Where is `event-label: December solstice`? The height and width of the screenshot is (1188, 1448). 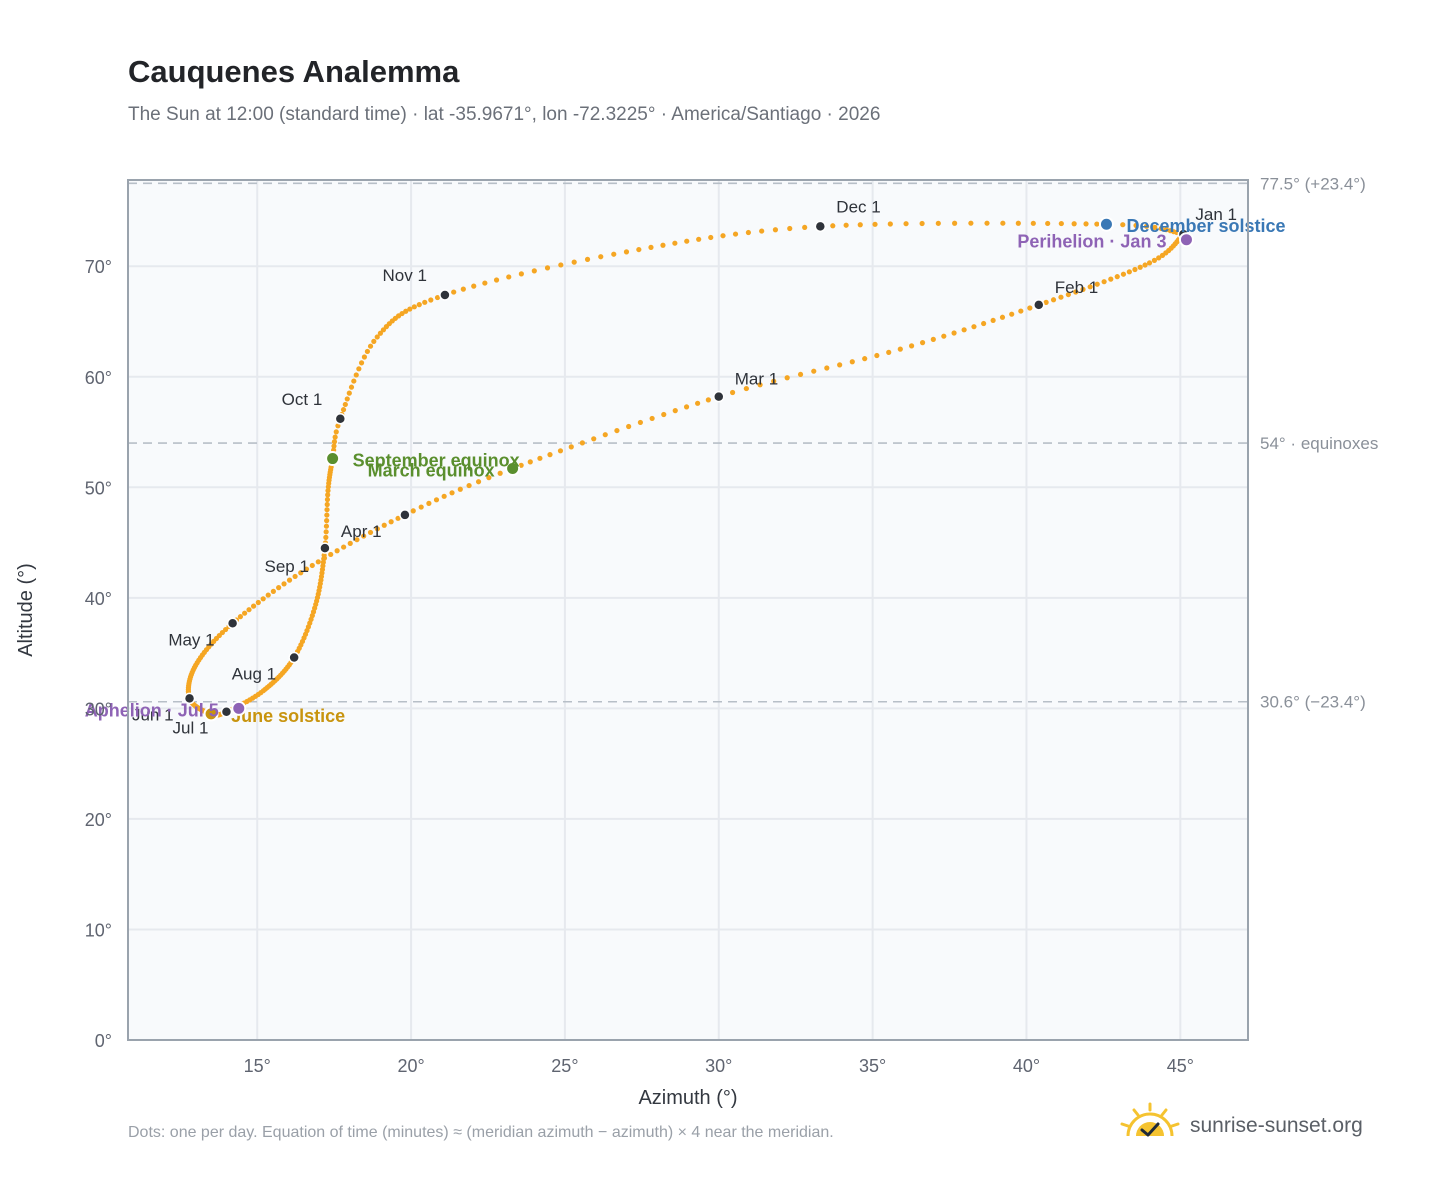
event-label: December solstice is located at coordinates (1205, 226).